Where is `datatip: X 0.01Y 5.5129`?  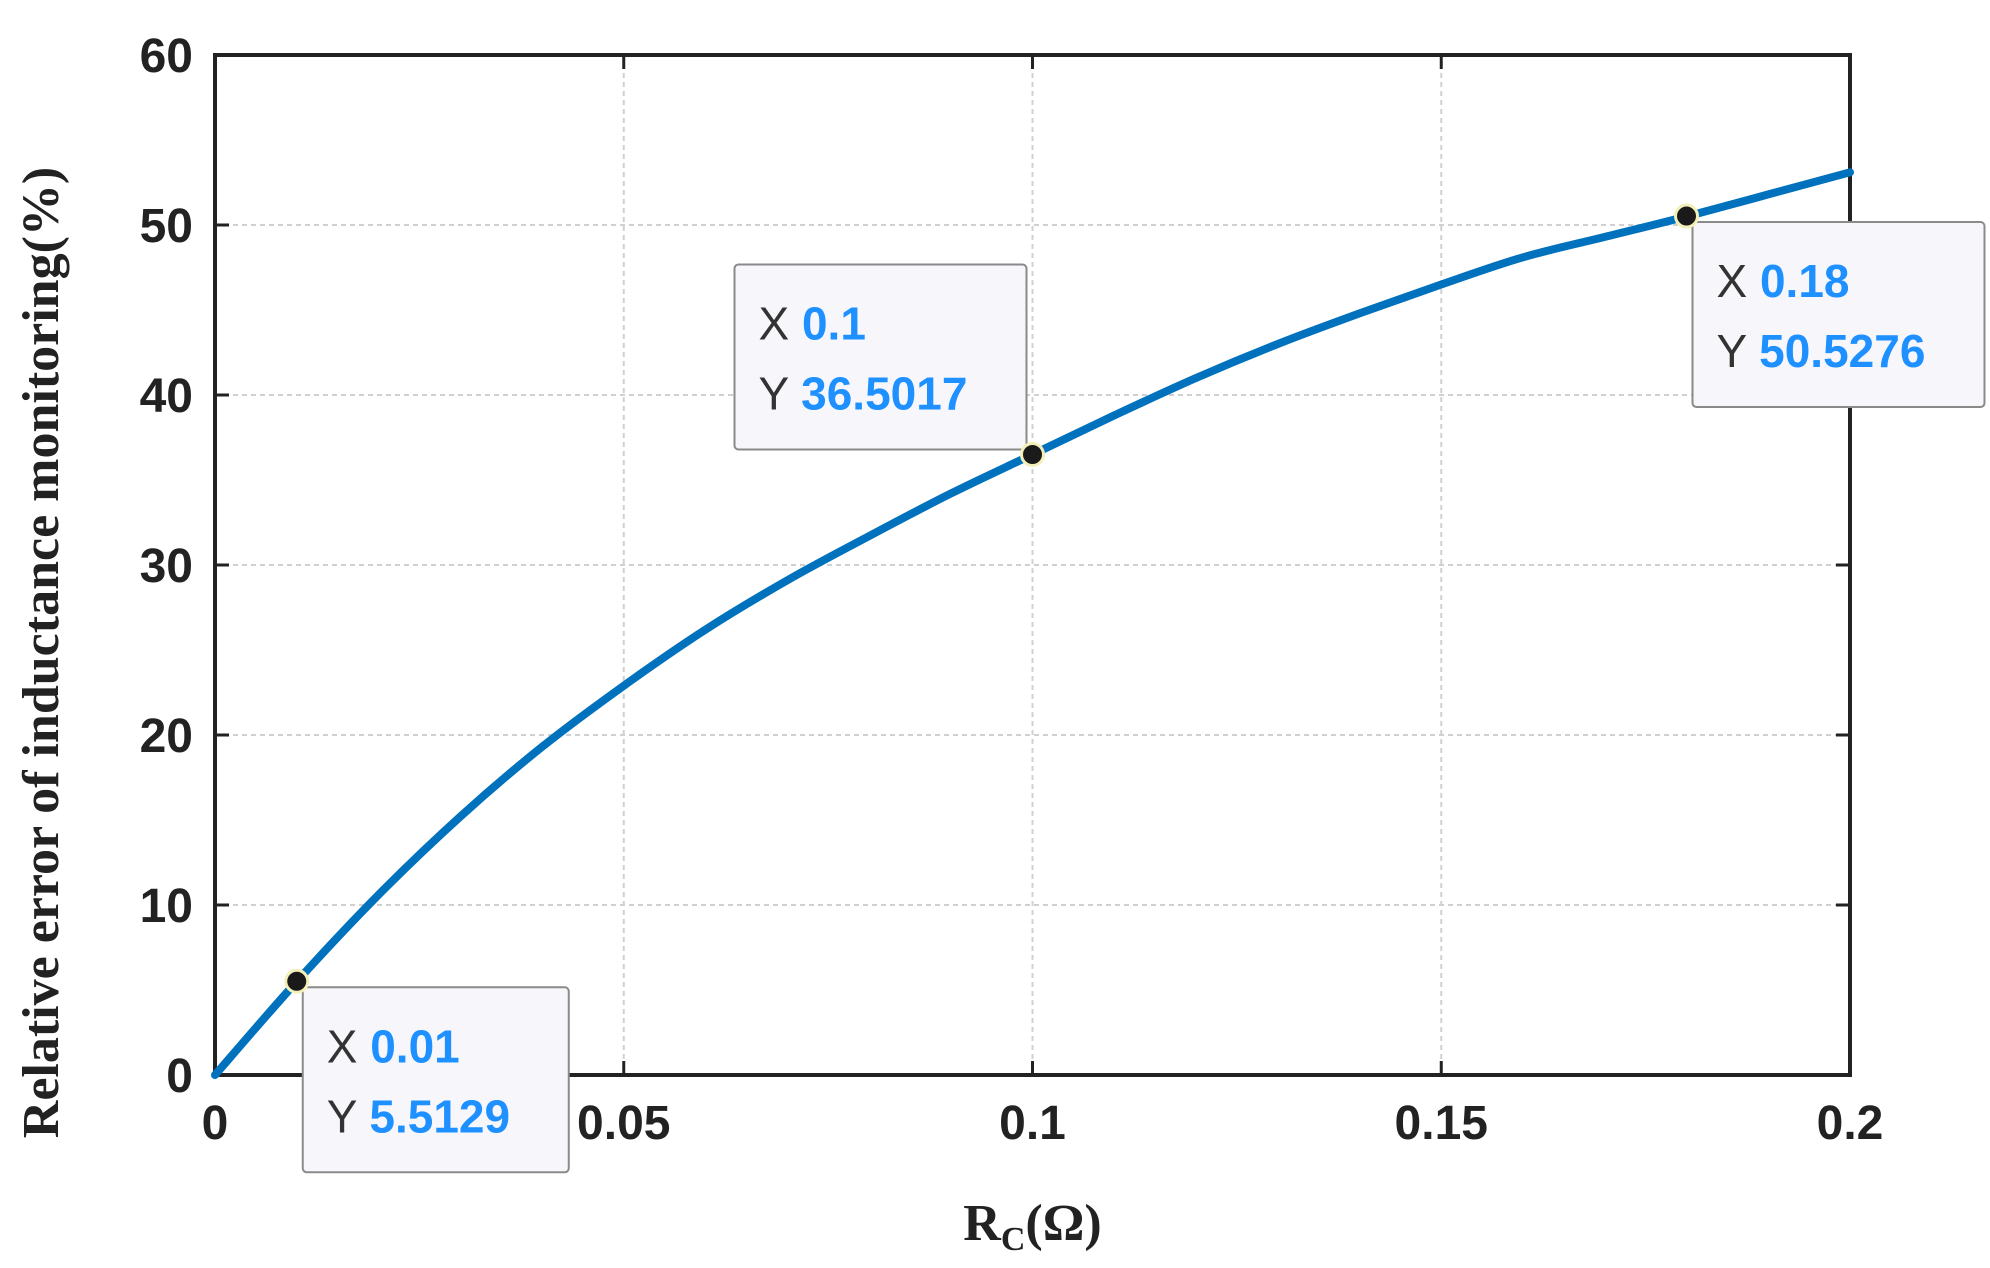 datatip: X 0.01Y 5.5129 is located at coordinates (427, 1071).